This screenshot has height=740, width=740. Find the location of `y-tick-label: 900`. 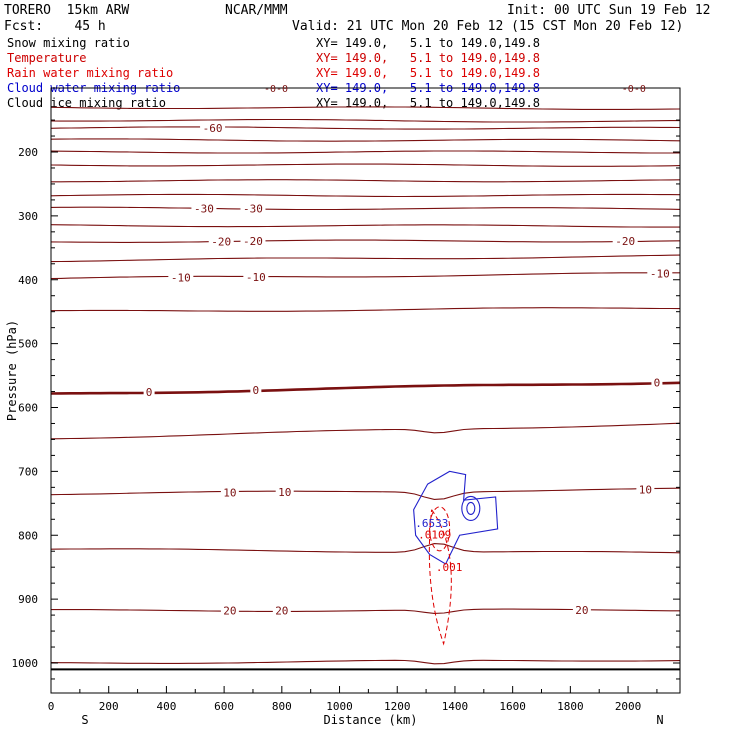

y-tick-label: 900 is located at coordinates (28, 599).